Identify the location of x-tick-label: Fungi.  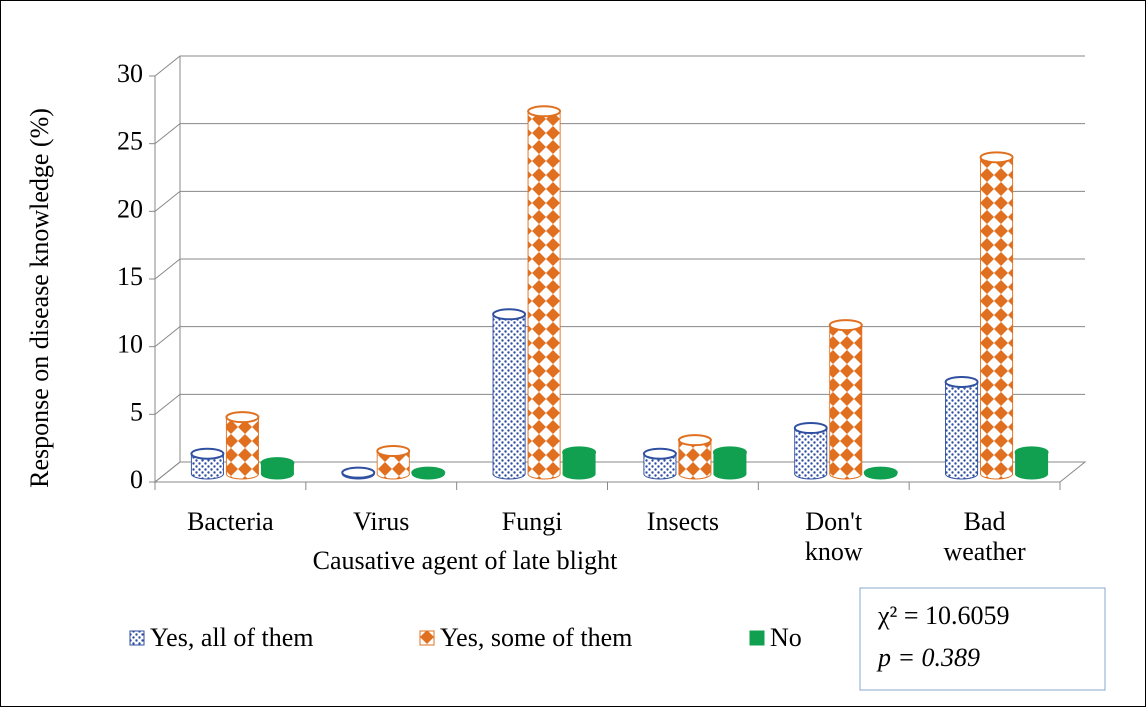
(532, 521).